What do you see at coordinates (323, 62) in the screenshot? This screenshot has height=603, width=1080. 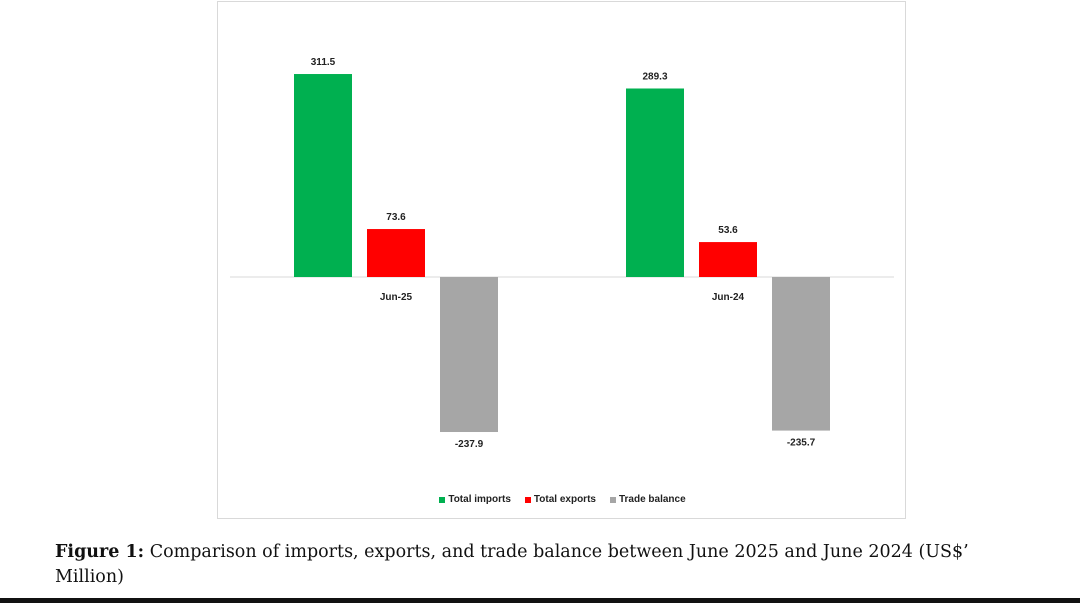 I see `data-label-total-imports-jun-25: 311.5` at bounding box center [323, 62].